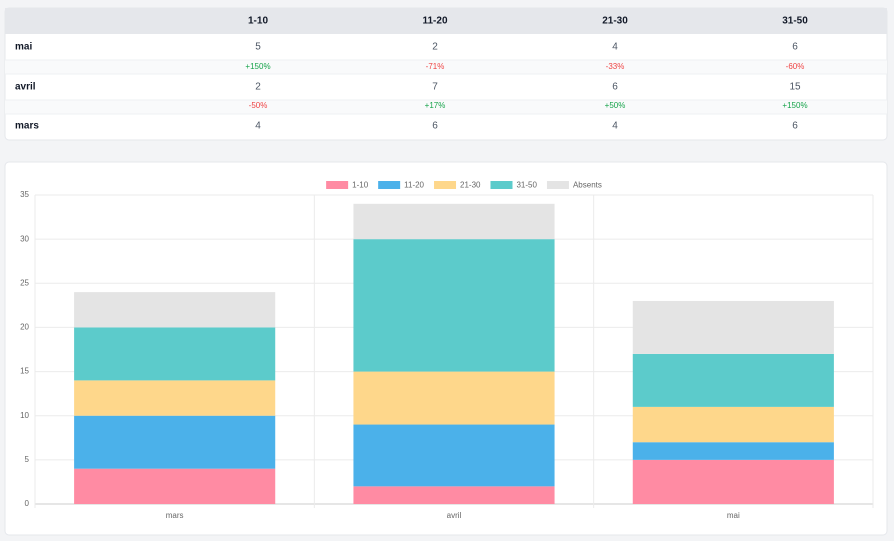 Image resolution: width=894 pixels, height=541 pixels. What do you see at coordinates (733, 515) in the screenshot?
I see `x-tick-label: mai` at bounding box center [733, 515].